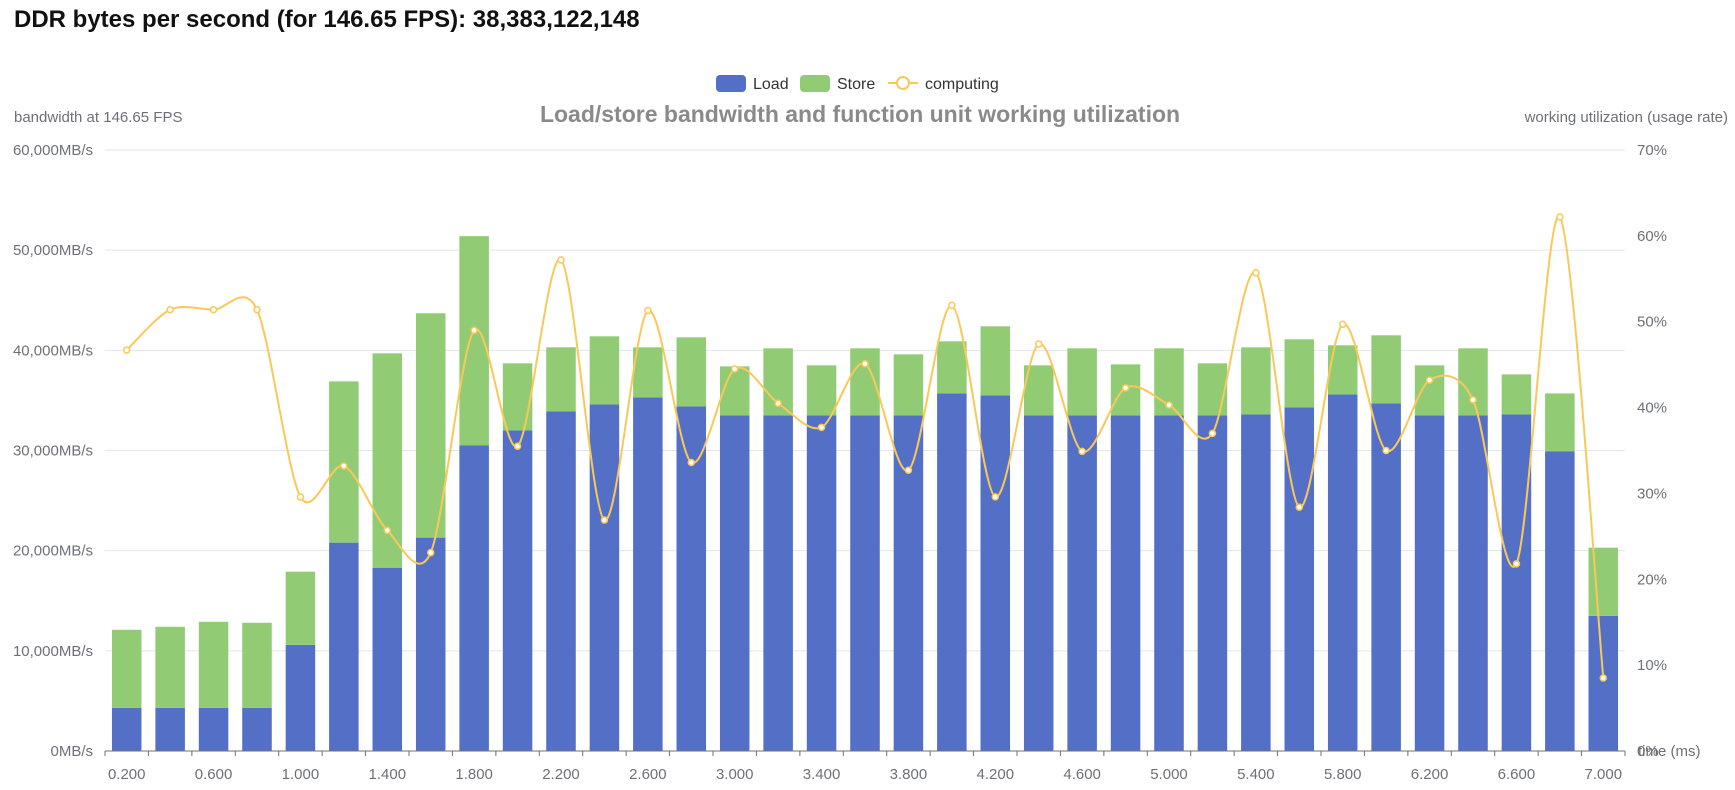  I want to click on legend-item-computing: computing, so click(943, 84).